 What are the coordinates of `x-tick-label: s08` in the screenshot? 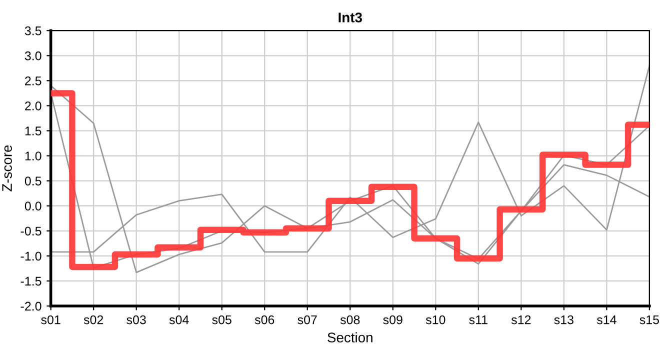 It's located at (350, 319).